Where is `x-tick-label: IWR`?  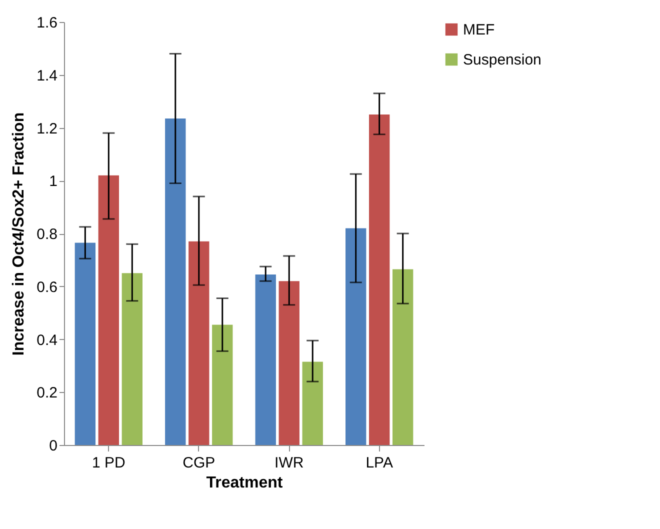 x-tick-label: IWR is located at coordinates (289, 463).